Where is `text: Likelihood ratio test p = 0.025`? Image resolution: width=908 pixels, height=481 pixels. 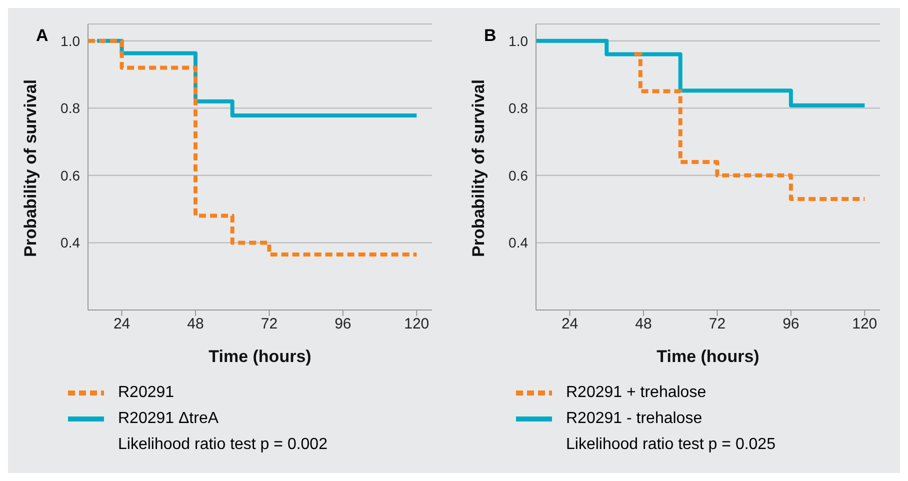
text: Likelihood ratio test p = 0.025 is located at coordinates (671, 445).